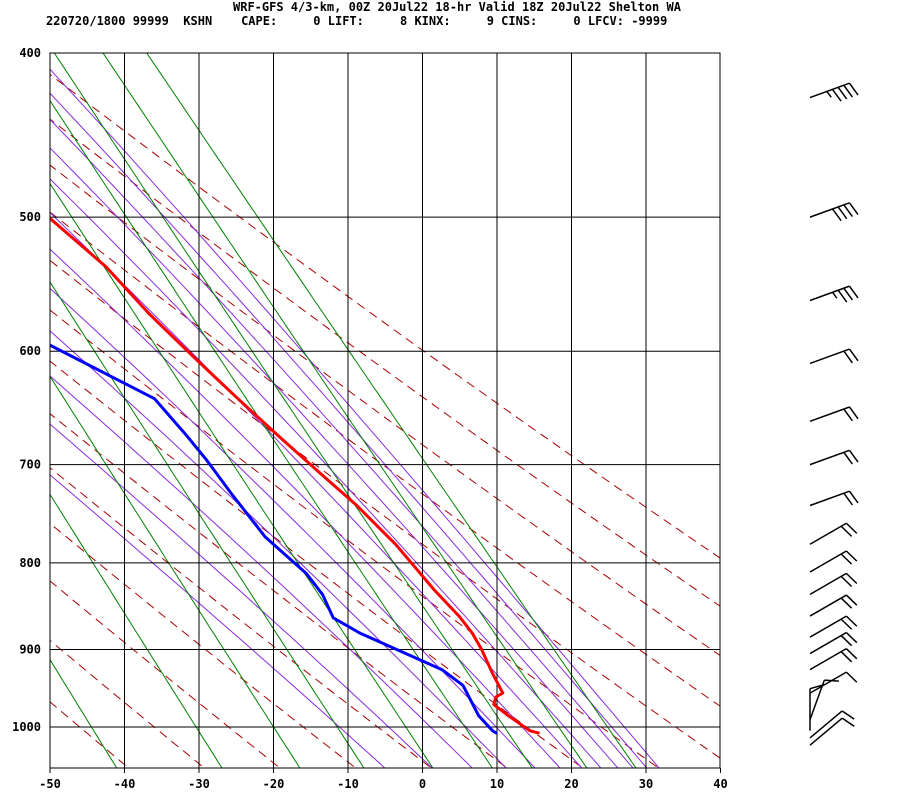  I want to click on y-tick-label: 1000, so click(26, 727).